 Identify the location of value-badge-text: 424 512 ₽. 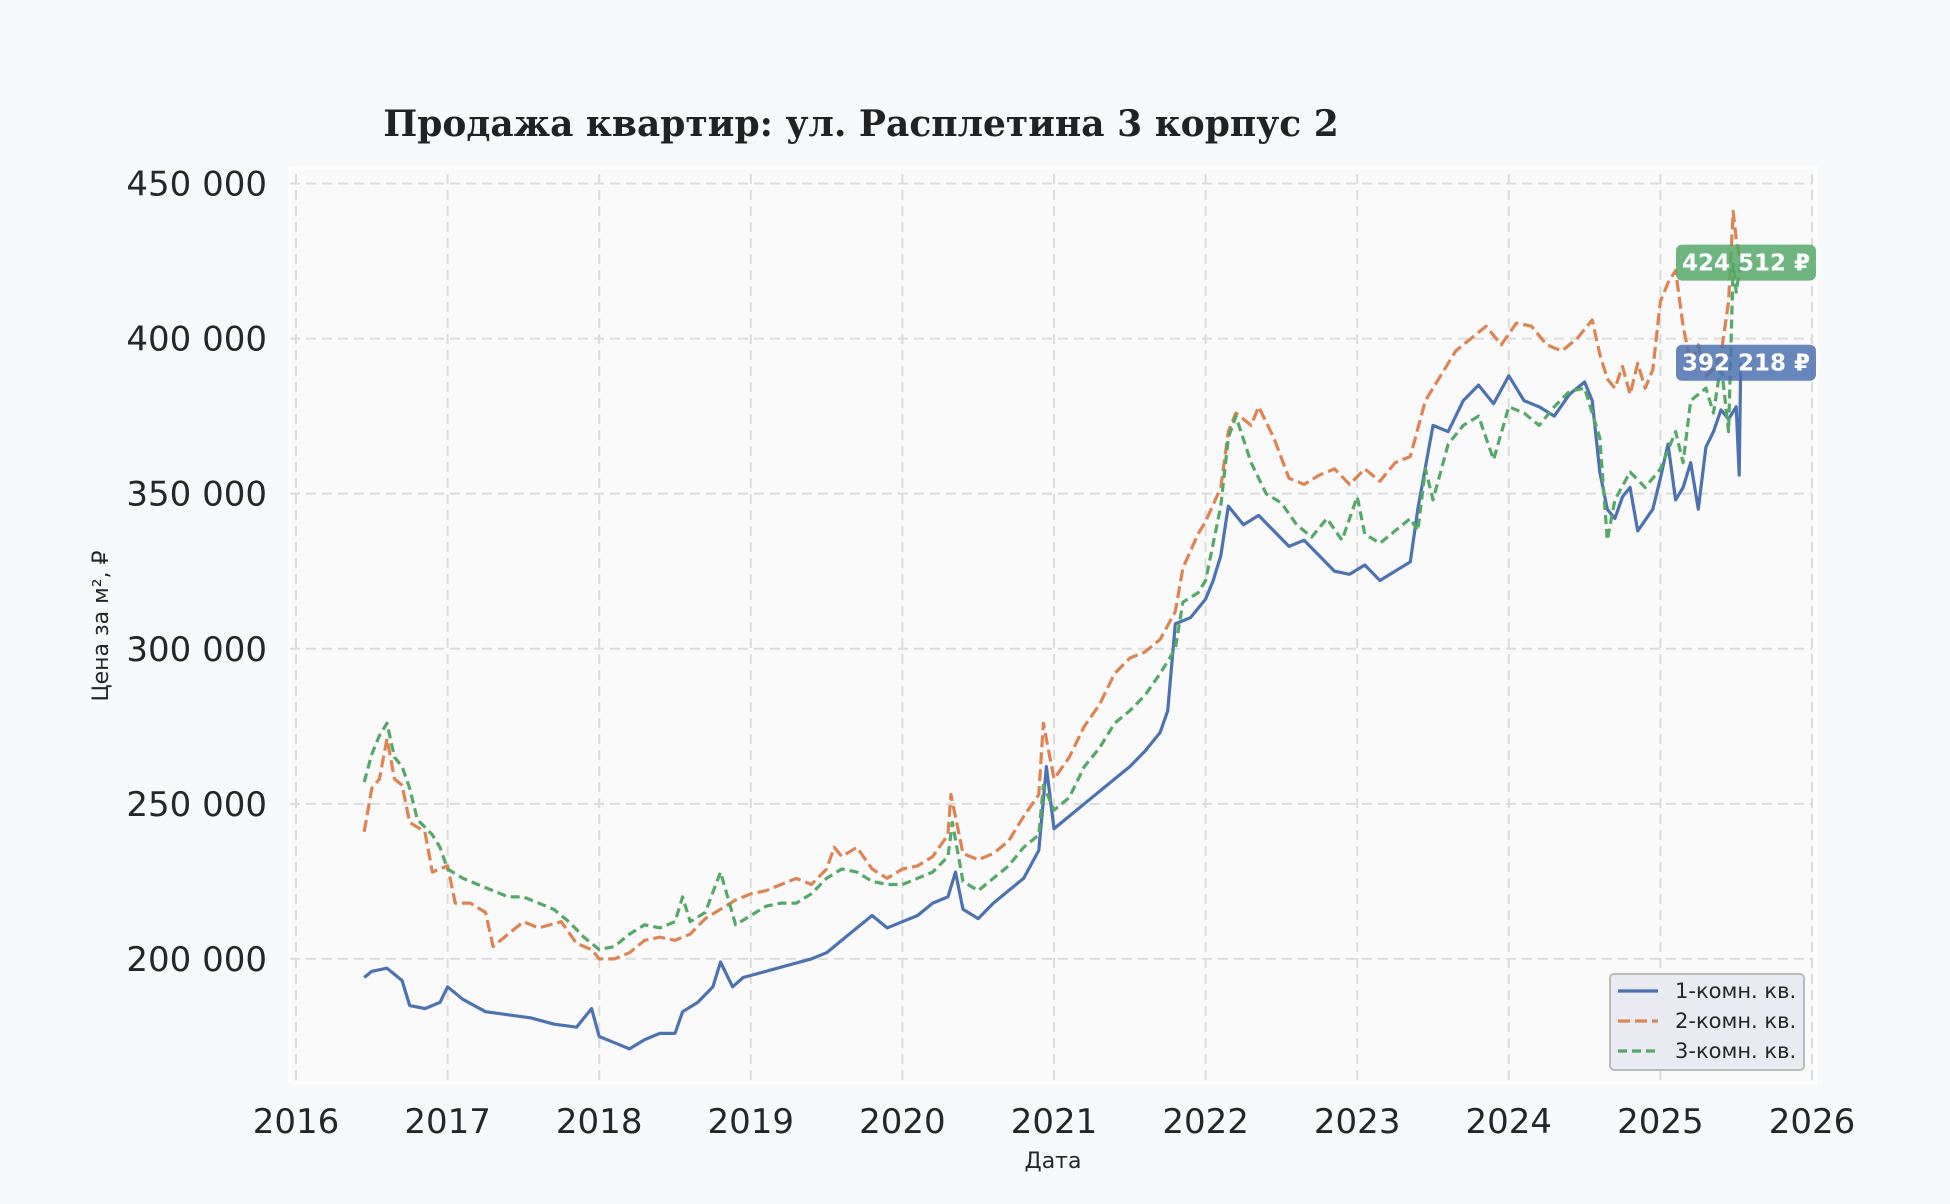
(1746, 264).